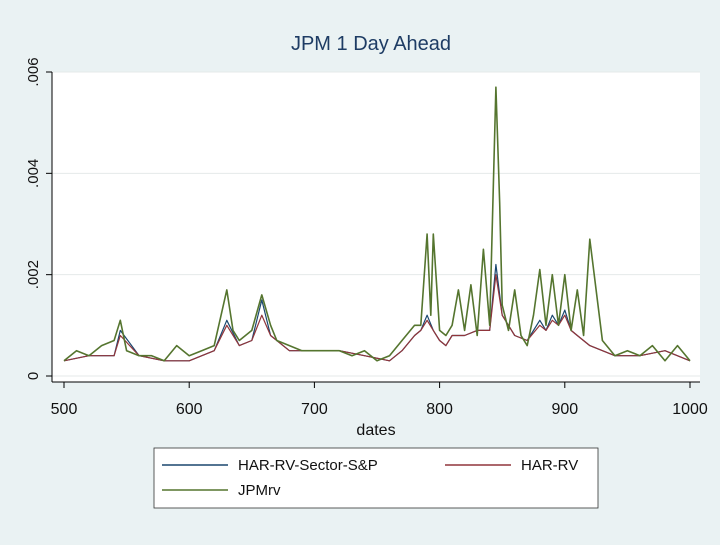 The image size is (720, 545). What do you see at coordinates (314, 409) in the screenshot?
I see `x-tick-label: 700` at bounding box center [314, 409].